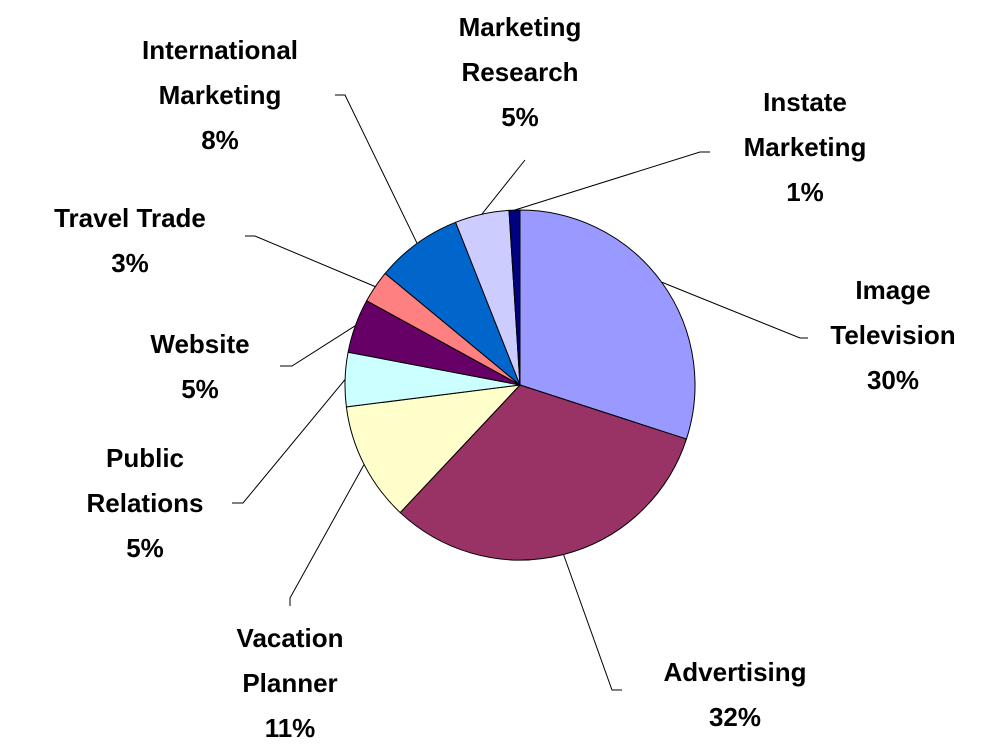 This screenshot has height=751, width=990. Describe the element at coordinates (290, 728) in the screenshot. I see `value-label: 11%` at that location.